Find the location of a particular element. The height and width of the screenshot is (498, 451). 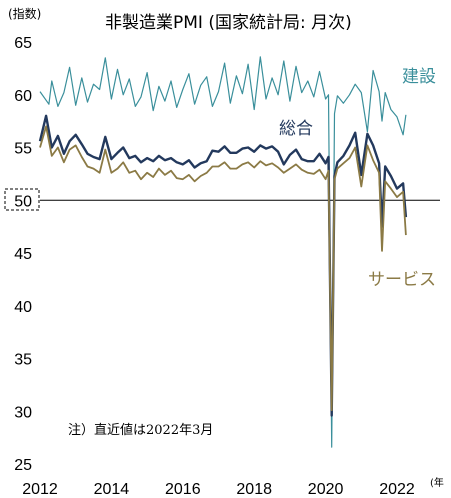

y-tick-label: 35 is located at coordinates (23, 360).